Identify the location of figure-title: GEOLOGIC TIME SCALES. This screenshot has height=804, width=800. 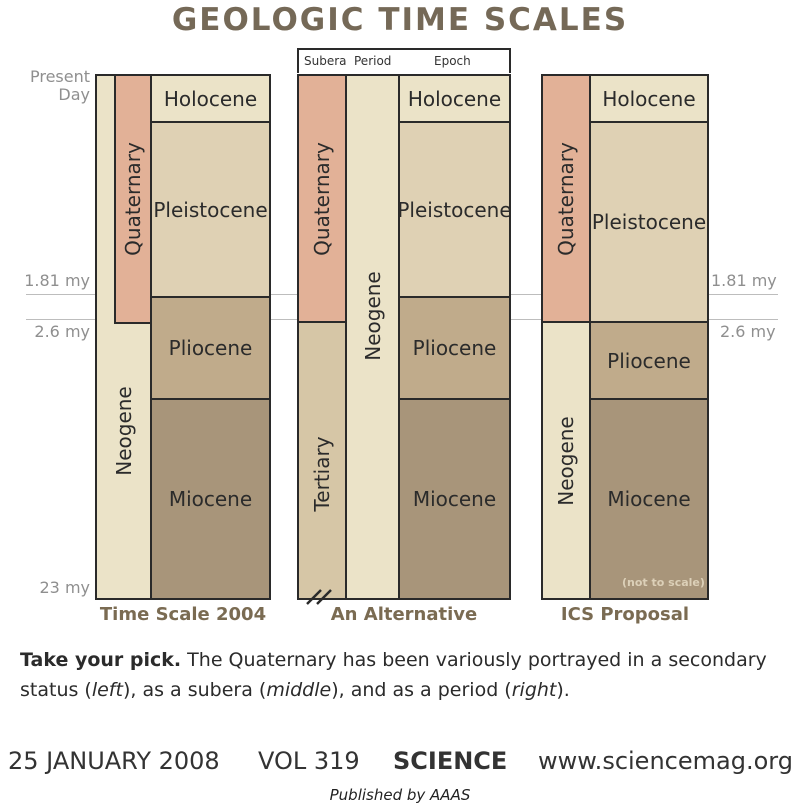
(400, 20).